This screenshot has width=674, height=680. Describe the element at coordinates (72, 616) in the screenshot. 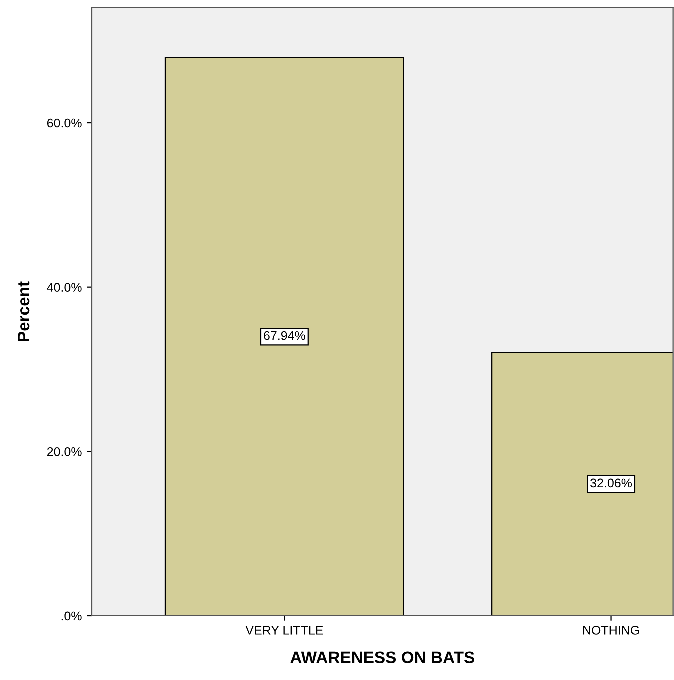

I see `y-tick-label: .0%` at that location.